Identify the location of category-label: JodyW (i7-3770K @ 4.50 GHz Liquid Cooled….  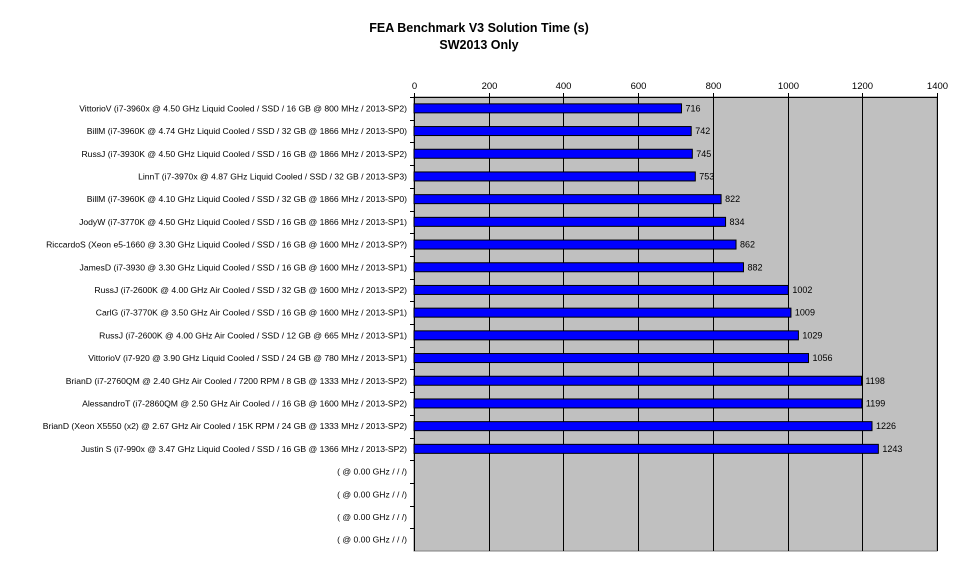
(243, 222).